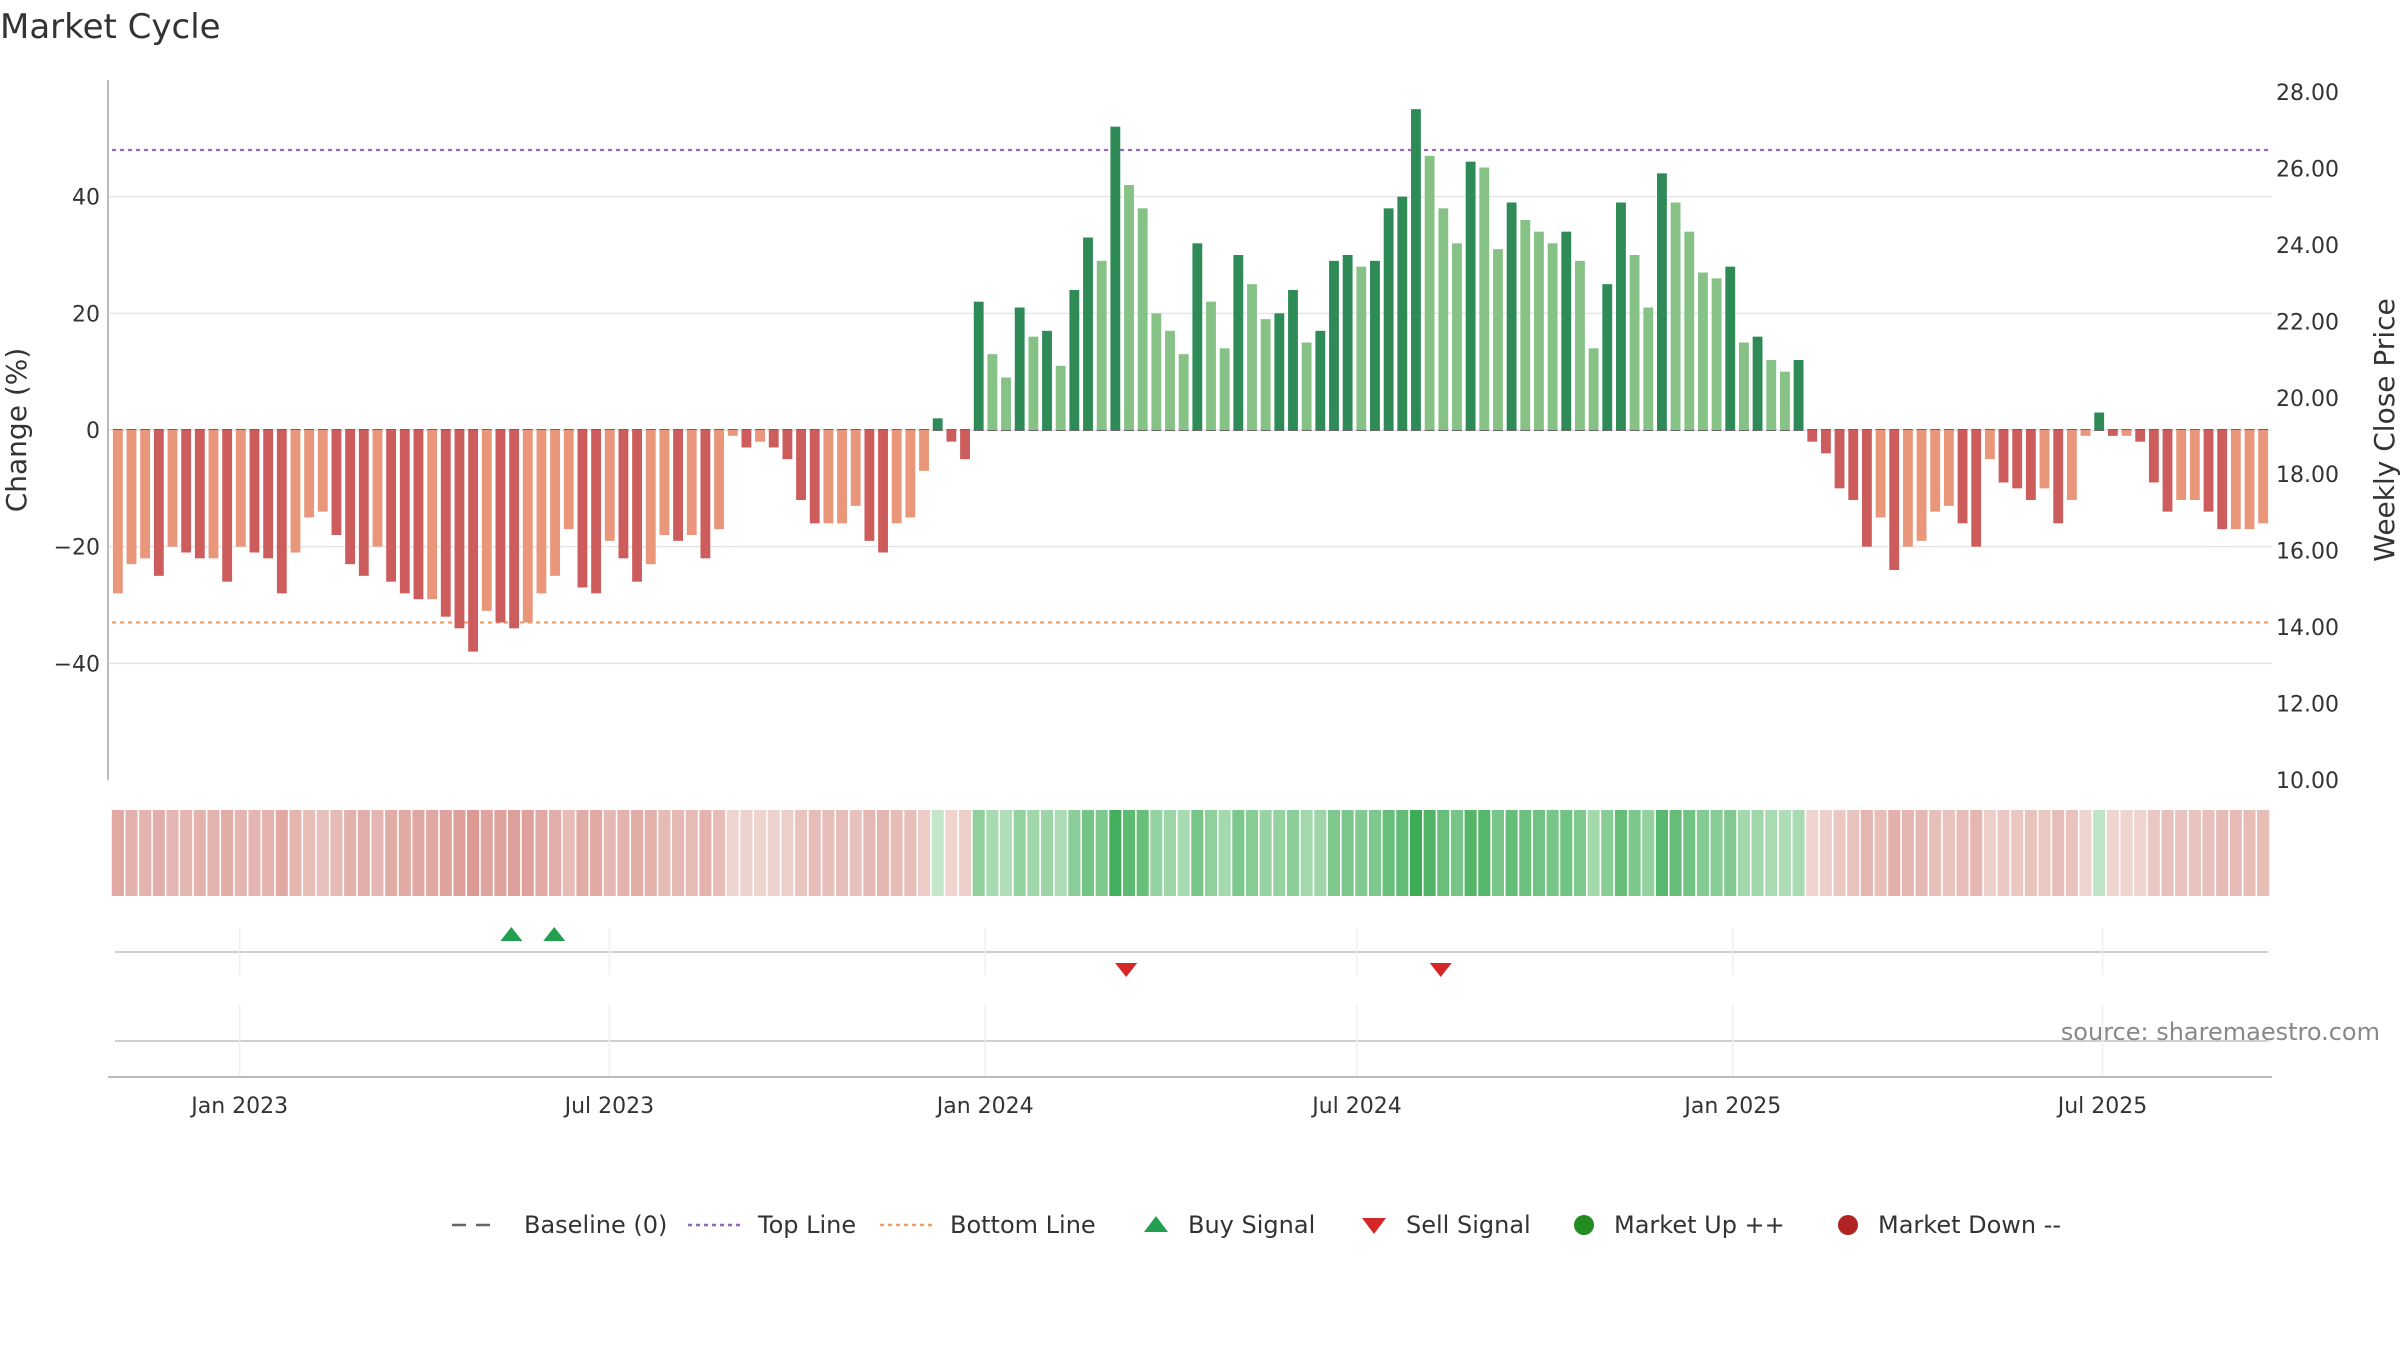 This screenshot has height=1350, width=2400. What do you see at coordinates (806, 1225) in the screenshot?
I see `legend-label: Top Line` at bounding box center [806, 1225].